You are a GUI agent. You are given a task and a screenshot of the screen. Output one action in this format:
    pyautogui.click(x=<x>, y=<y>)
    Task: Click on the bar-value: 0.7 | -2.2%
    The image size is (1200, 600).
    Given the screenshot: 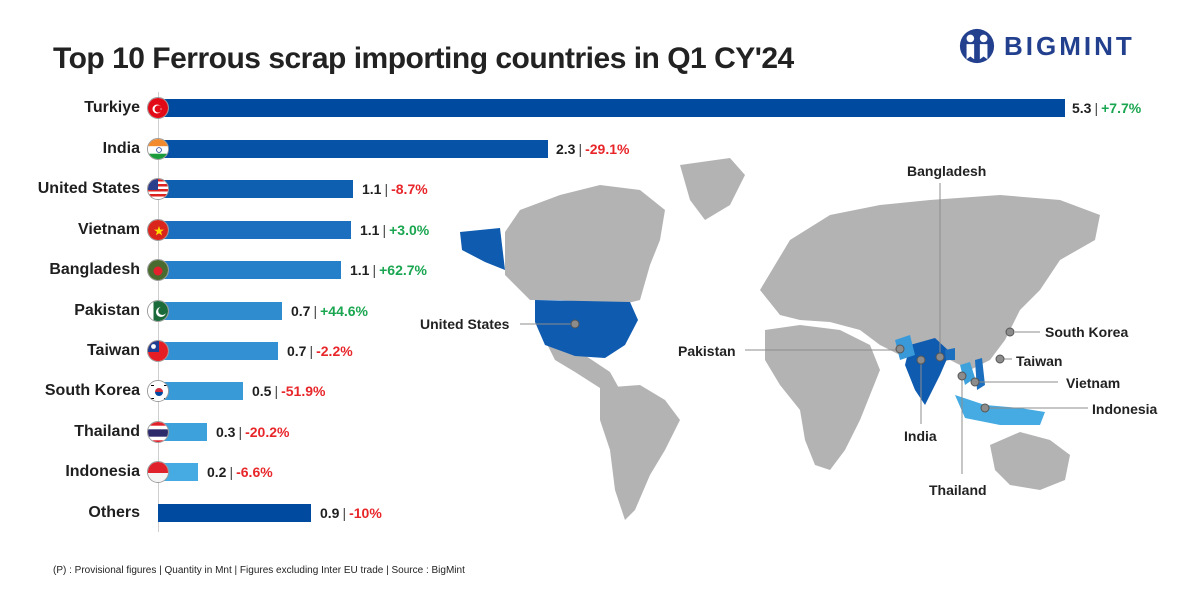 What is the action you would take?
    pyautogui.click(x=320, y=351)
    